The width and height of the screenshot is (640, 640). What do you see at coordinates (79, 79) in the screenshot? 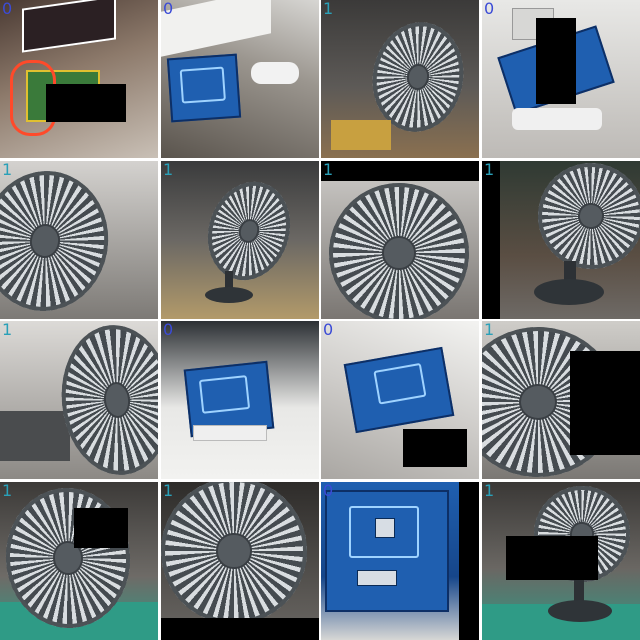
I see `tile-1: 0` at bounding box center [79, 79].